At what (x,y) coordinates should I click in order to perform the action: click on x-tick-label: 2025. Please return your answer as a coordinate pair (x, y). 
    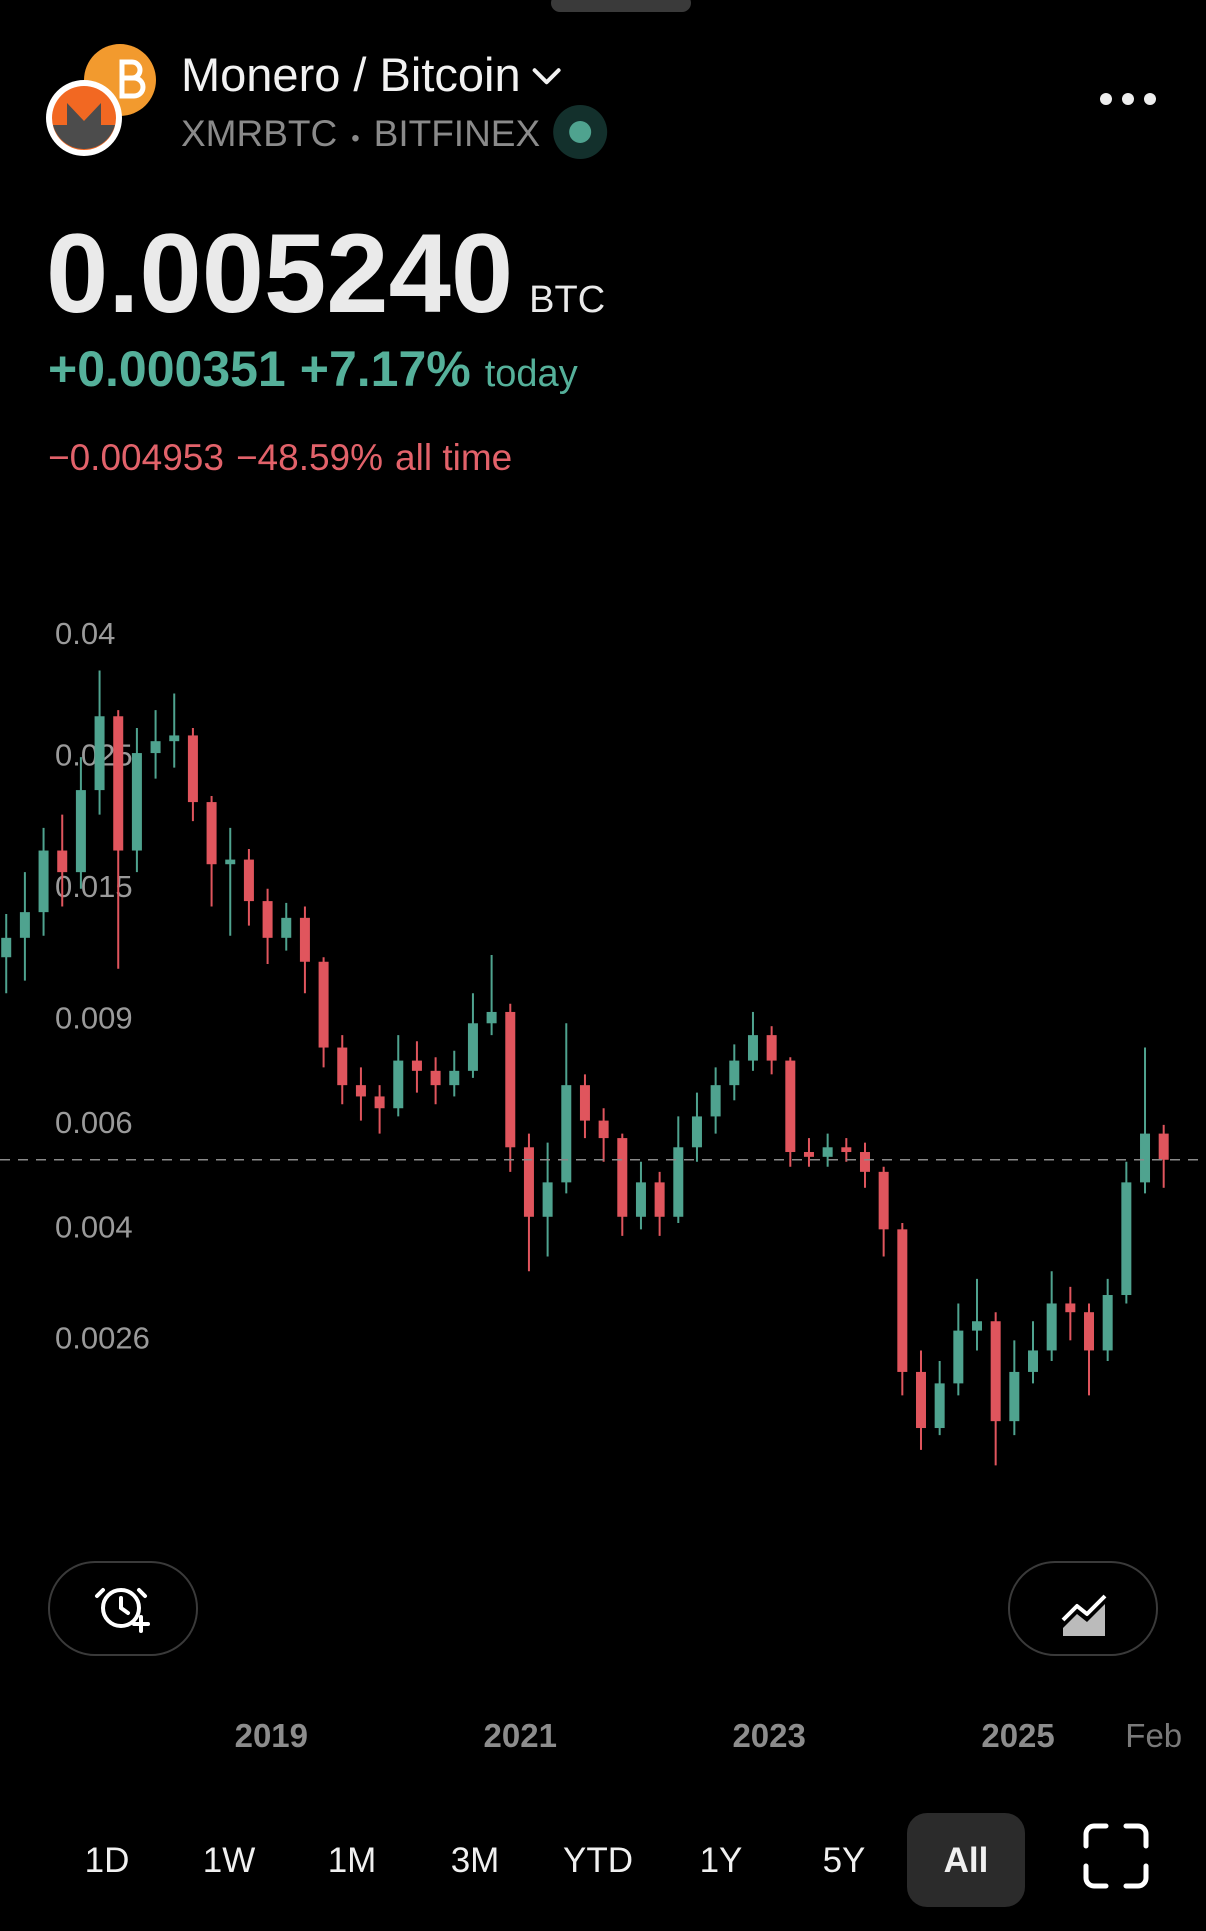
    Looking at the image, I should click on (1017, 1735).